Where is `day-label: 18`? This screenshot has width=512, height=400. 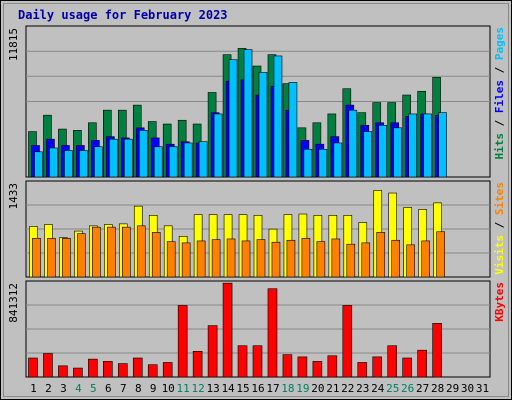 day-label: 18 is located at coordinates (287, 388).